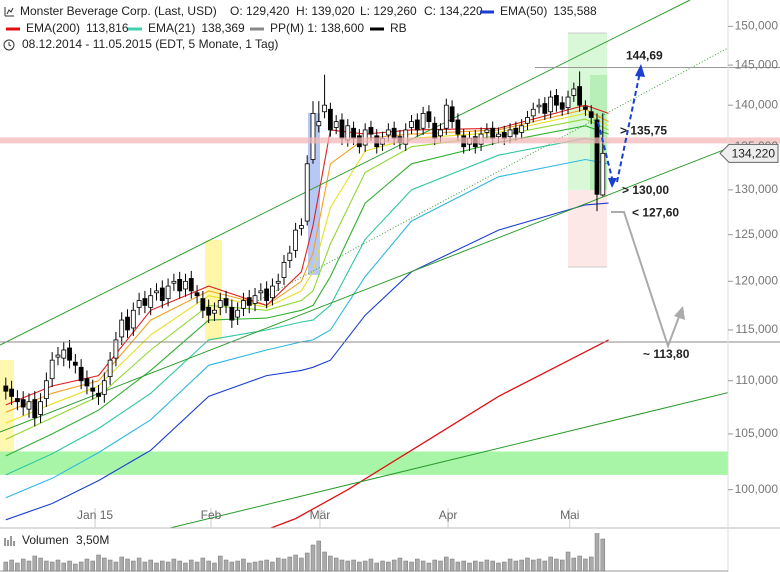 The image size is (780, 572). Describe the element at coordinates (364, 463) in the screenshot. I see `support-band` at that location.